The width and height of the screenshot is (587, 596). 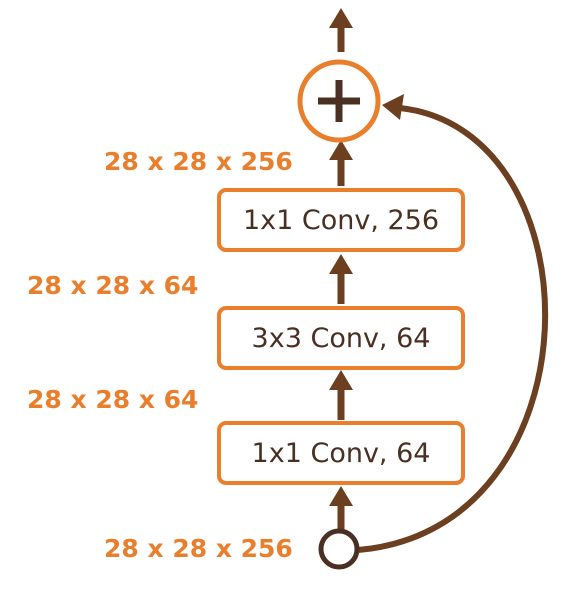 I want to click on conv-block-3x3-64: 3x3 Conv, 64, so click(x=341, y=338).